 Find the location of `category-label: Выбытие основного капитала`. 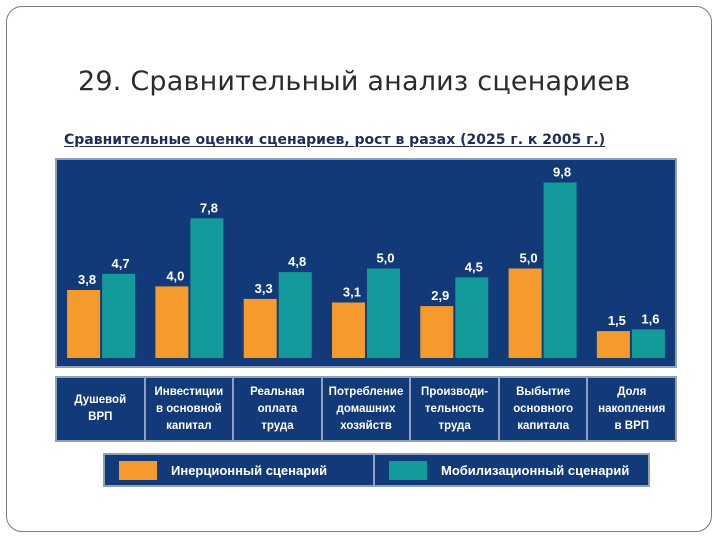

category-label: Выбытие основного капитала is located at coordinates (544, 409).